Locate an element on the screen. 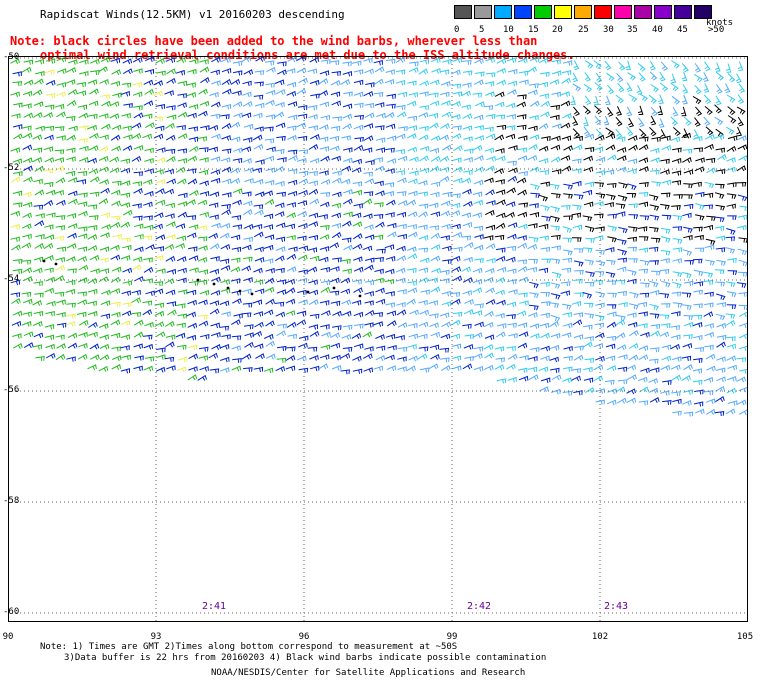 This screenshot has width=760, height=688. legend-tick-label: 10 is located at coordinates (508, 30).